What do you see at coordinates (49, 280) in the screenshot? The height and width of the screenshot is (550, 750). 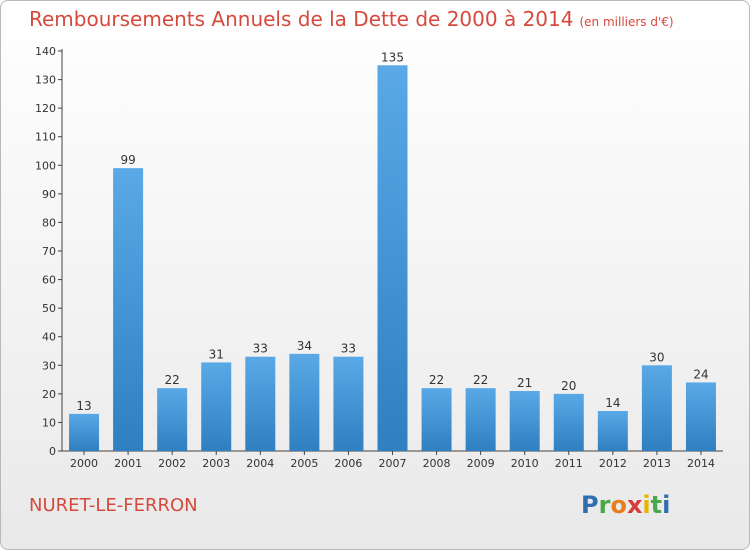 I see `y-tick-label: 60` at bounding box center [49, 280].